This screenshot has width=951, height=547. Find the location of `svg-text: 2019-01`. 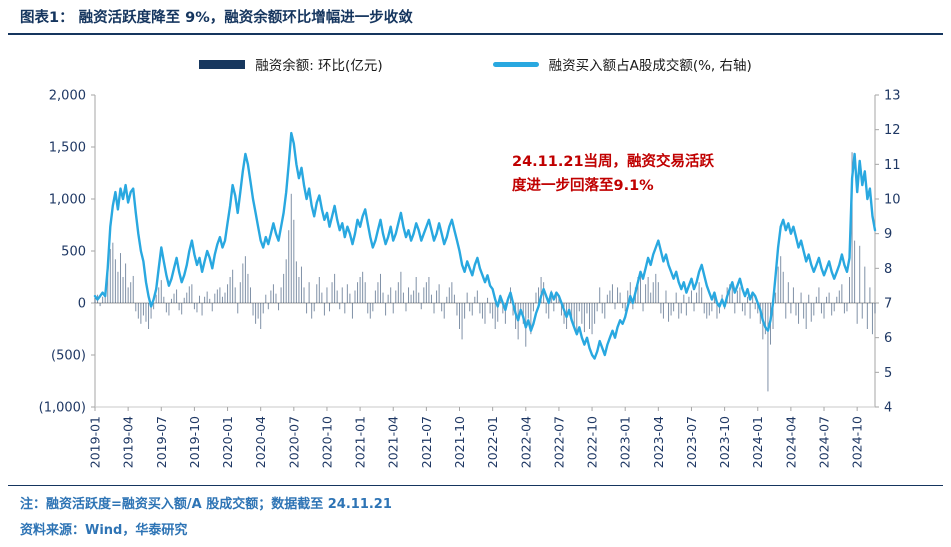

svg-text: 2019-01 is located at coordinates (95, 442).